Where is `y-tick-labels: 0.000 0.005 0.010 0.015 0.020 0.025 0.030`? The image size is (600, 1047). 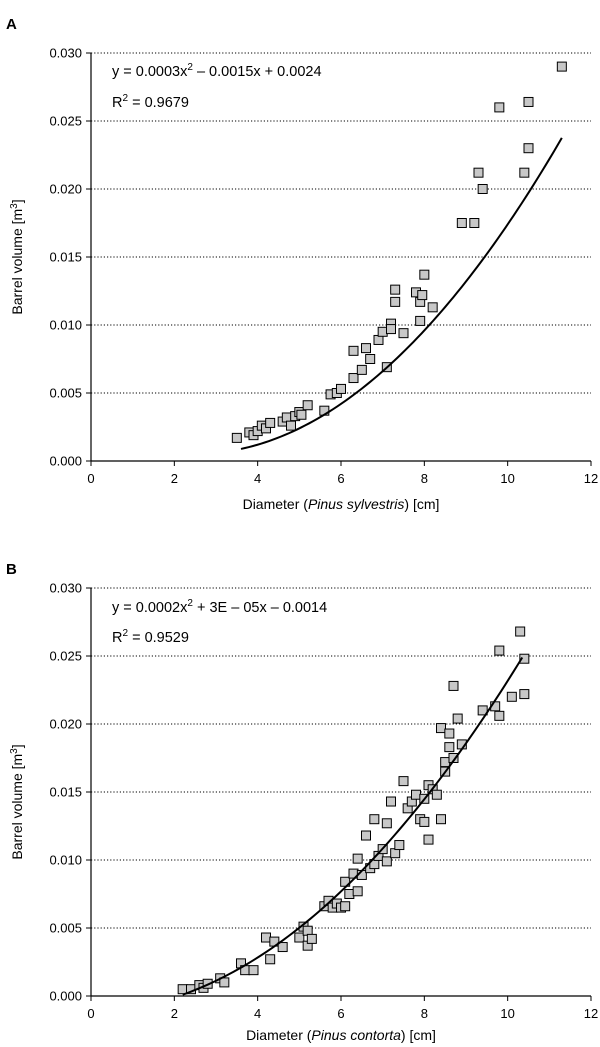 y-tick-labels: 0.000 0.005 0.010 0.015 0.020 0.025 0.030 is located at coordinates (65, 792).